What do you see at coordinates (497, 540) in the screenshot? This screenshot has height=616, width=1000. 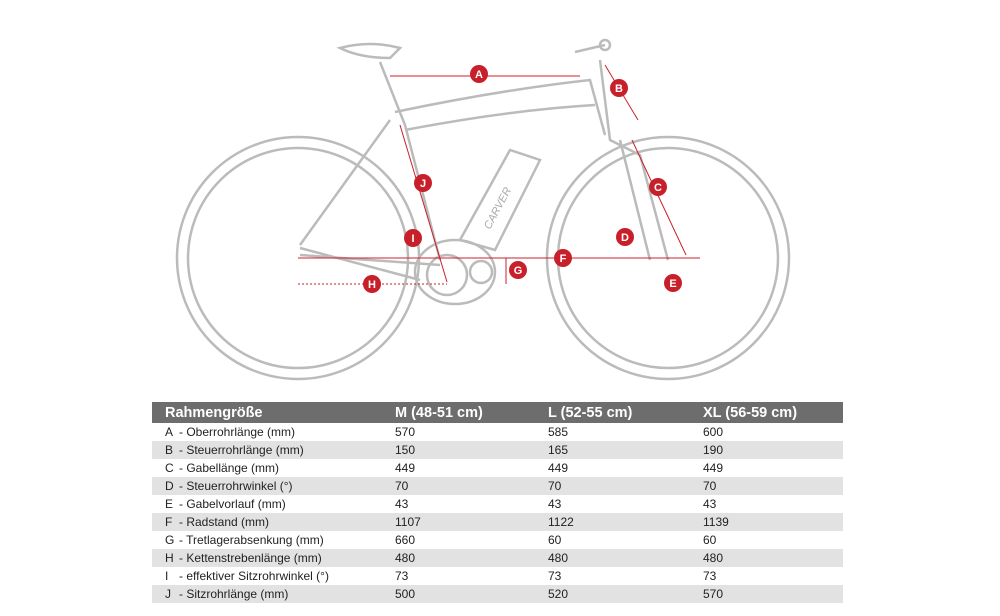 I see `table-row: G - Tretlagerabsenkung (mm) 660 60 60` at bounding box center [497, 540].